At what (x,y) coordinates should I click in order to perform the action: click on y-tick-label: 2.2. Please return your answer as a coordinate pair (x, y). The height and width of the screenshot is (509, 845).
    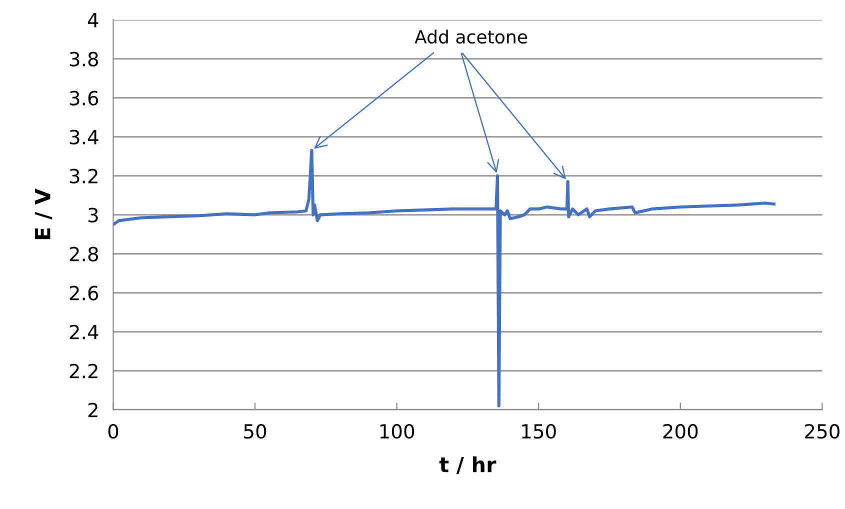
    Looking at the image, I should click on (84, 371).